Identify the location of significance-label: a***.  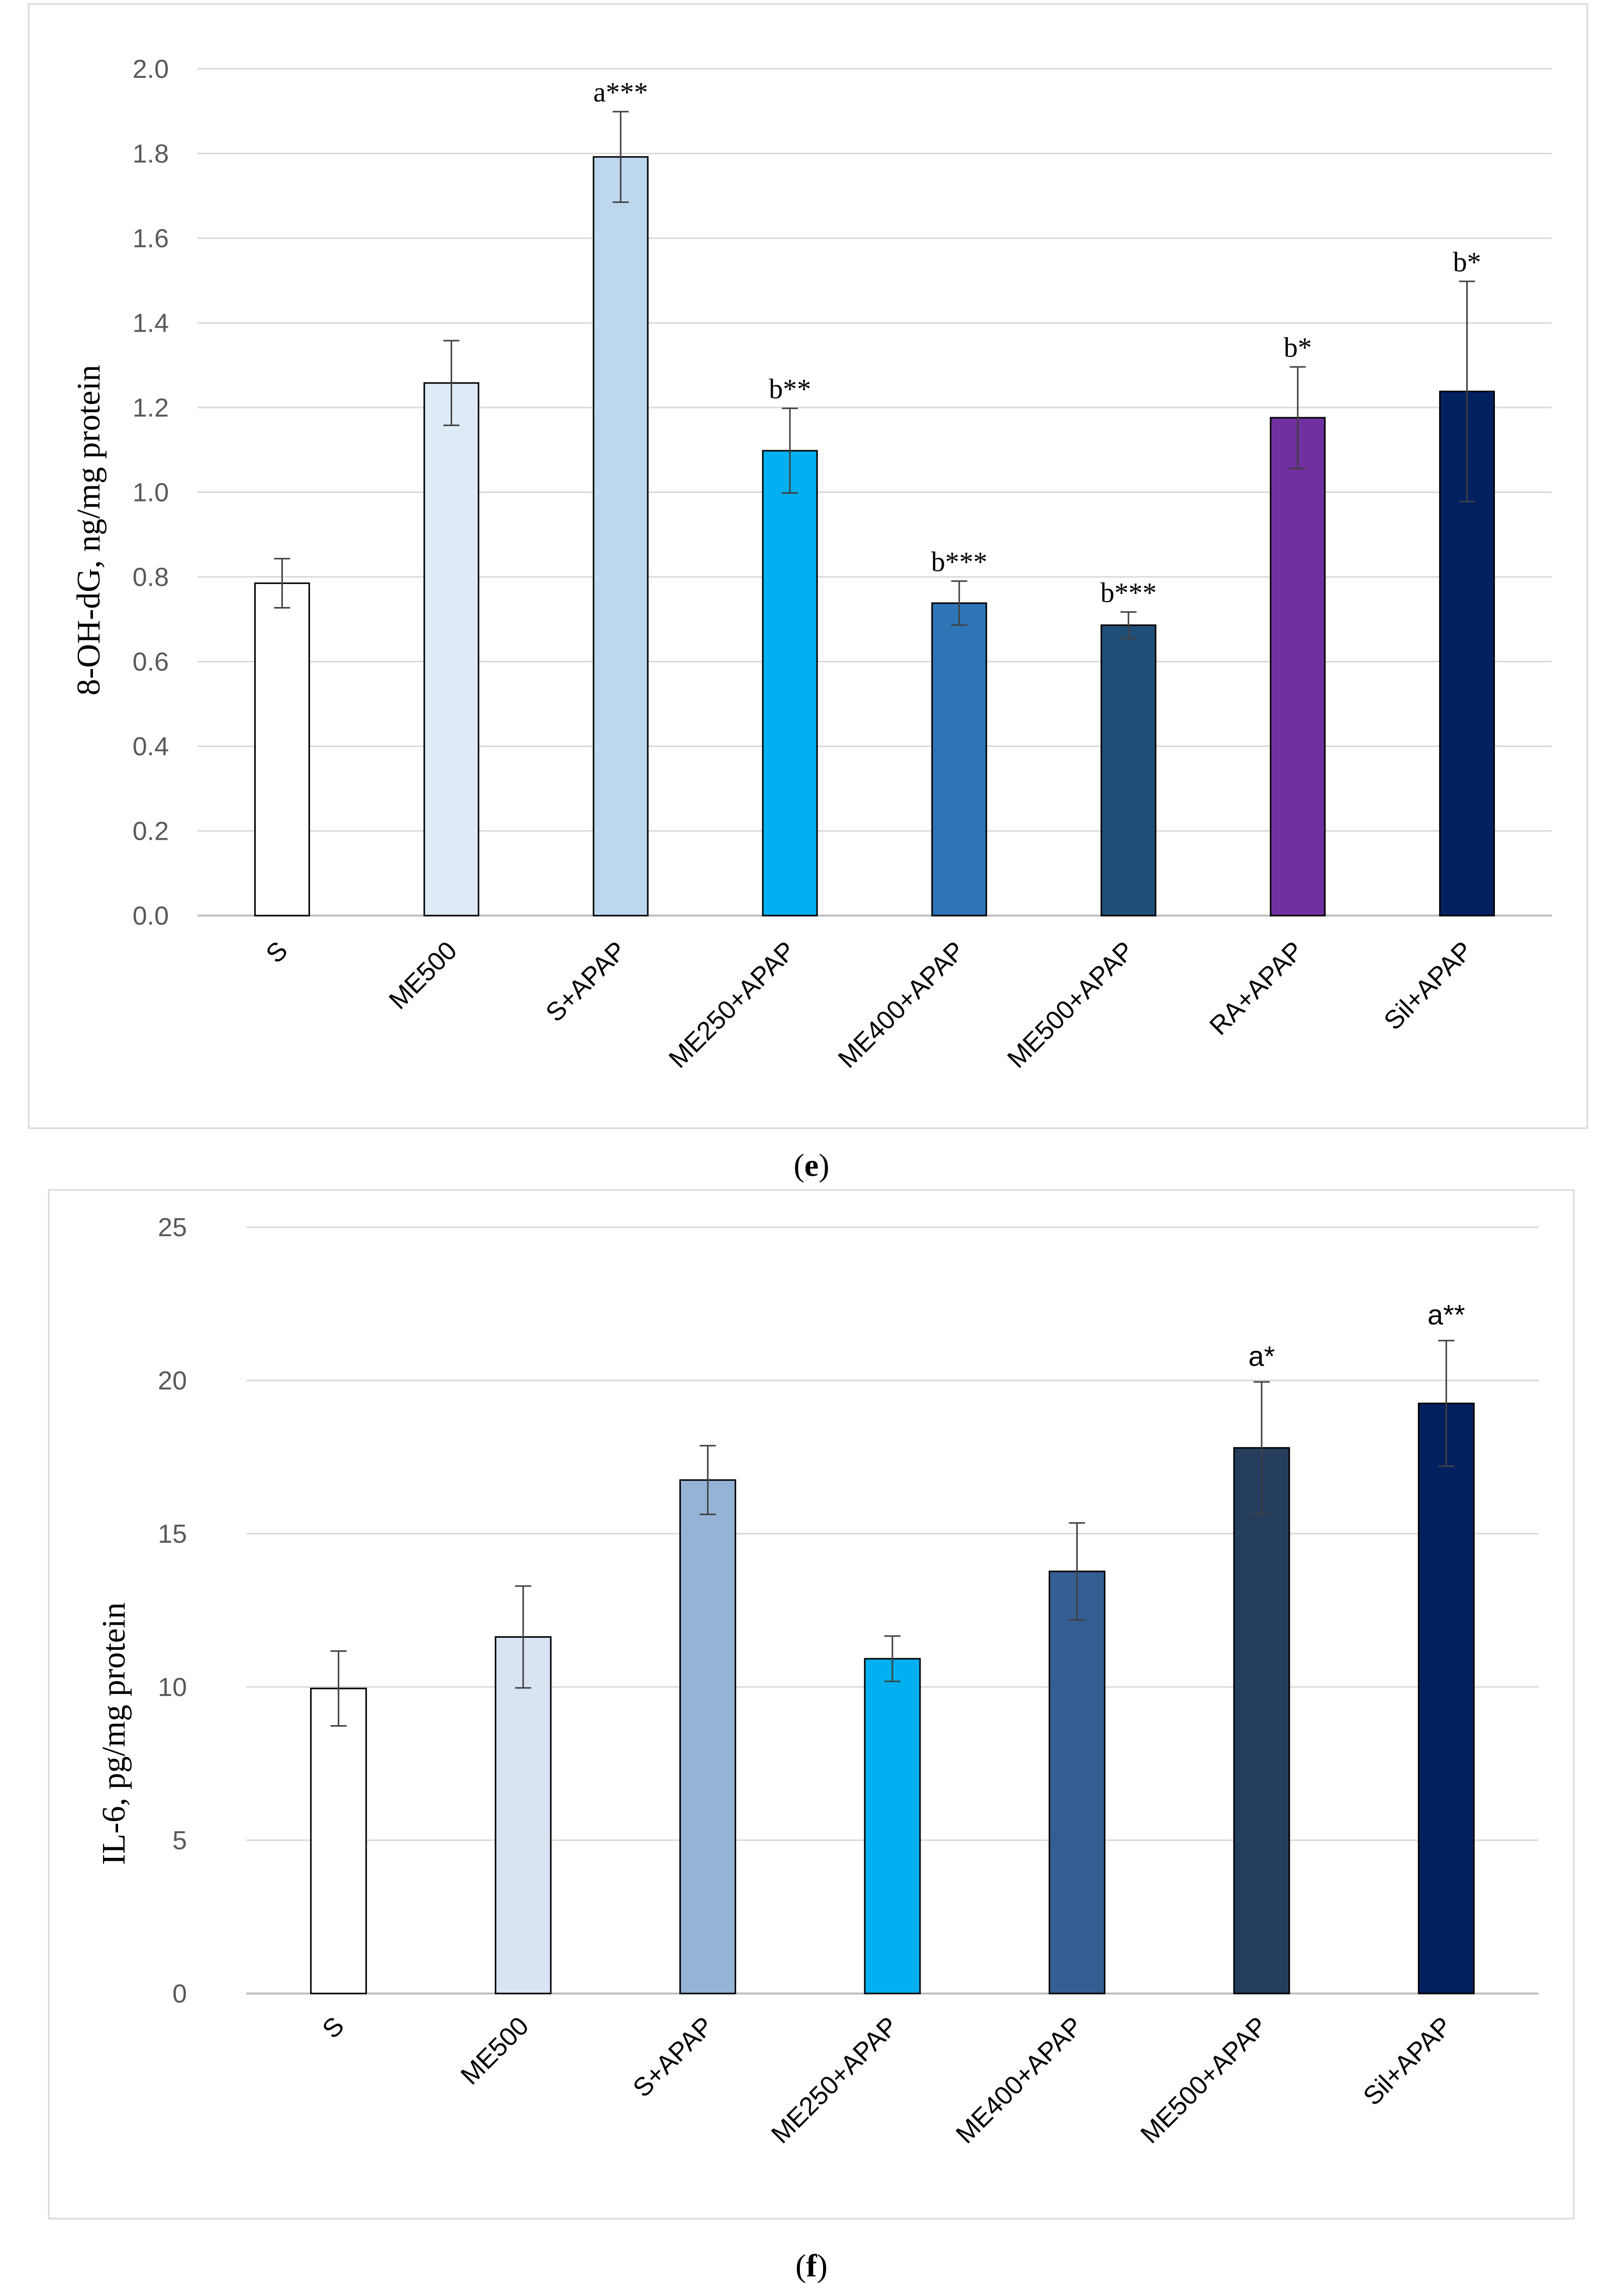
(620, 92).